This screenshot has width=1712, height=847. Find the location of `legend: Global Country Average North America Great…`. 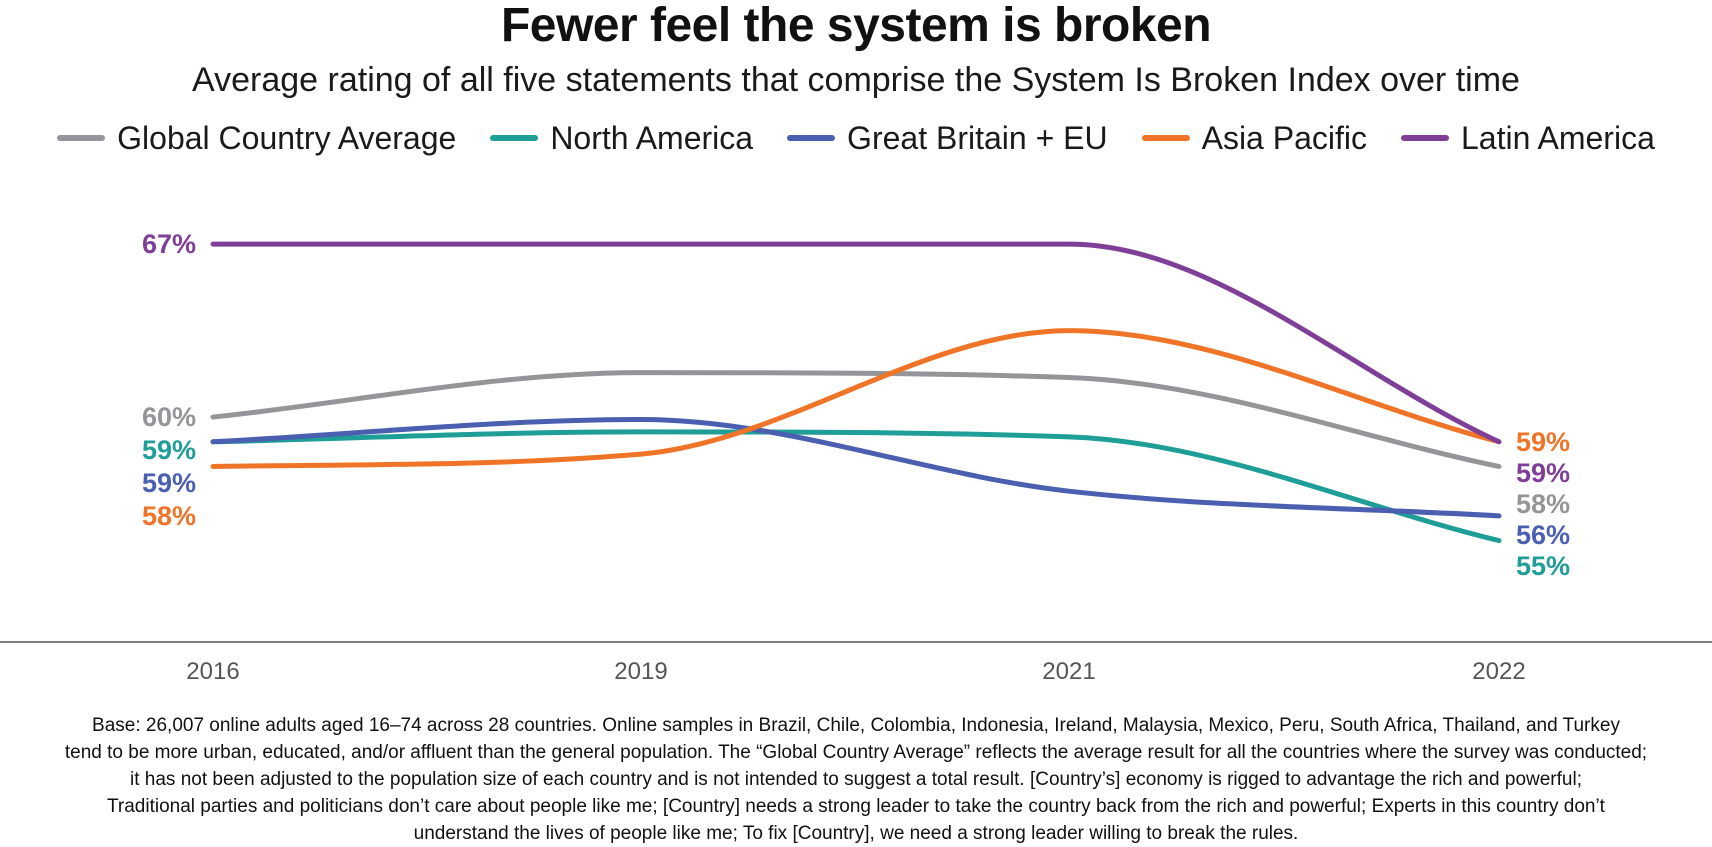

legend: Global Country Average North America Great… is located at coordinates (856, 138).